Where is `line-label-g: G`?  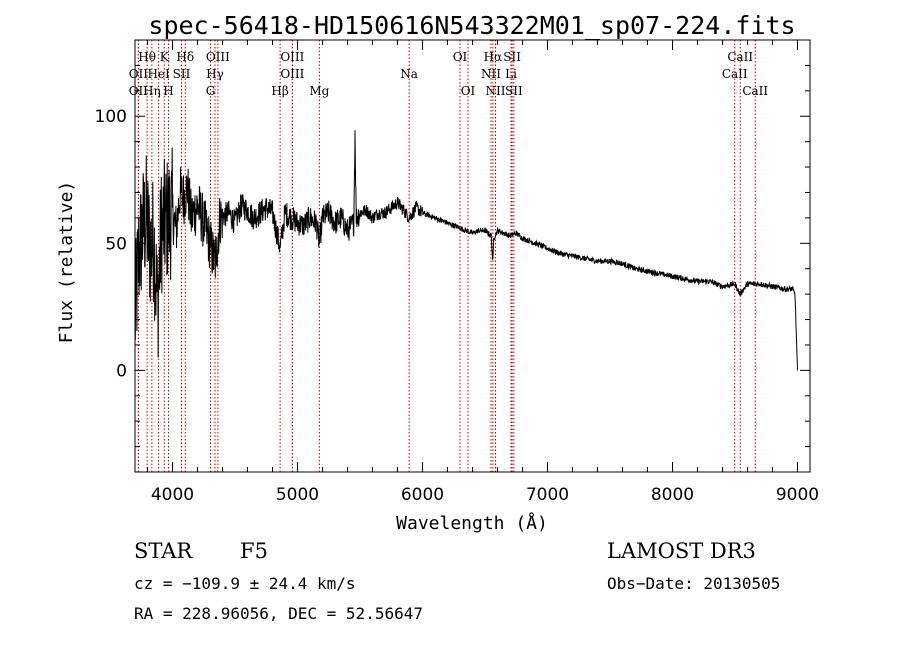
line-label-g: G is located at coordinates (211, 91).